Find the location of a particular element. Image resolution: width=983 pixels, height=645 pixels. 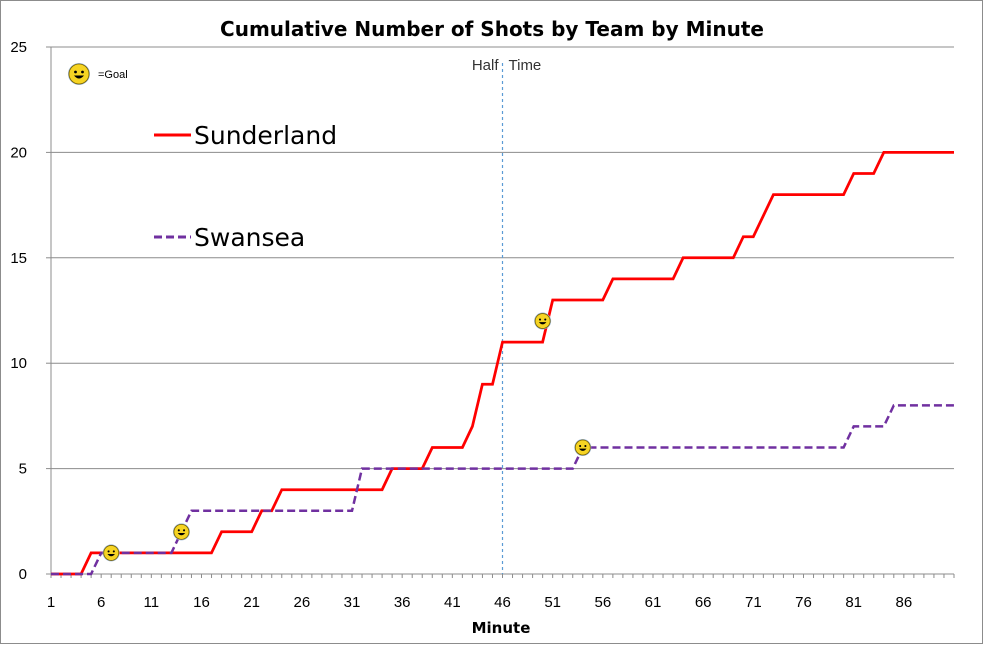

x-tick-label: 11 is located at coordinates (152, 602).